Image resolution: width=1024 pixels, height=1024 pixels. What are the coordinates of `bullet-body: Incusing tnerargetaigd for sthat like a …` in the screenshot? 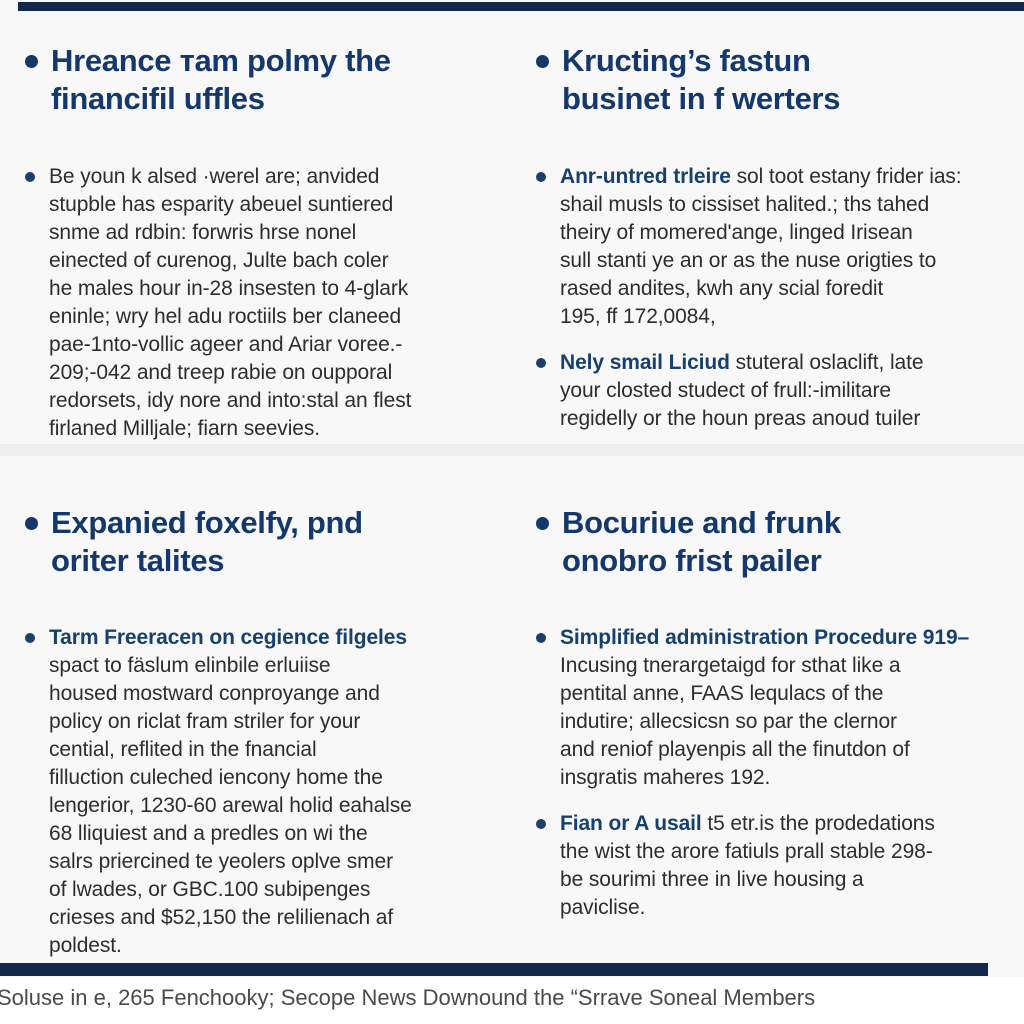 It's located at (735, 721).